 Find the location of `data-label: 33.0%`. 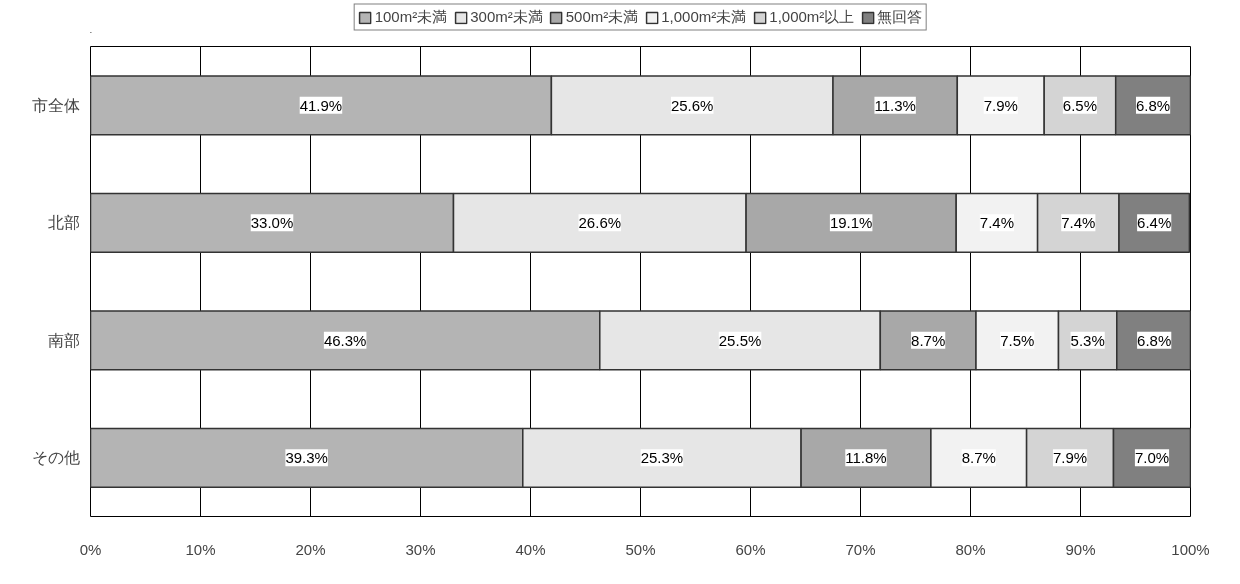

data-label: 33.0% is located at coordinates (272, 223).